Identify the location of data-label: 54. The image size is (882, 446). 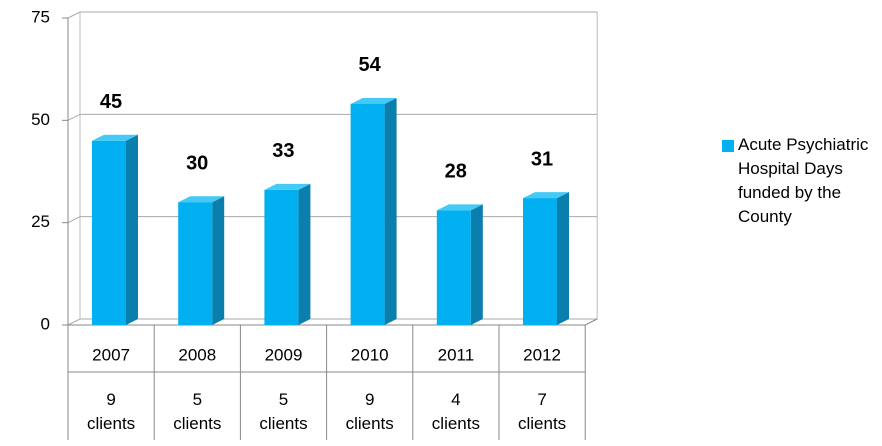
(369, 65).